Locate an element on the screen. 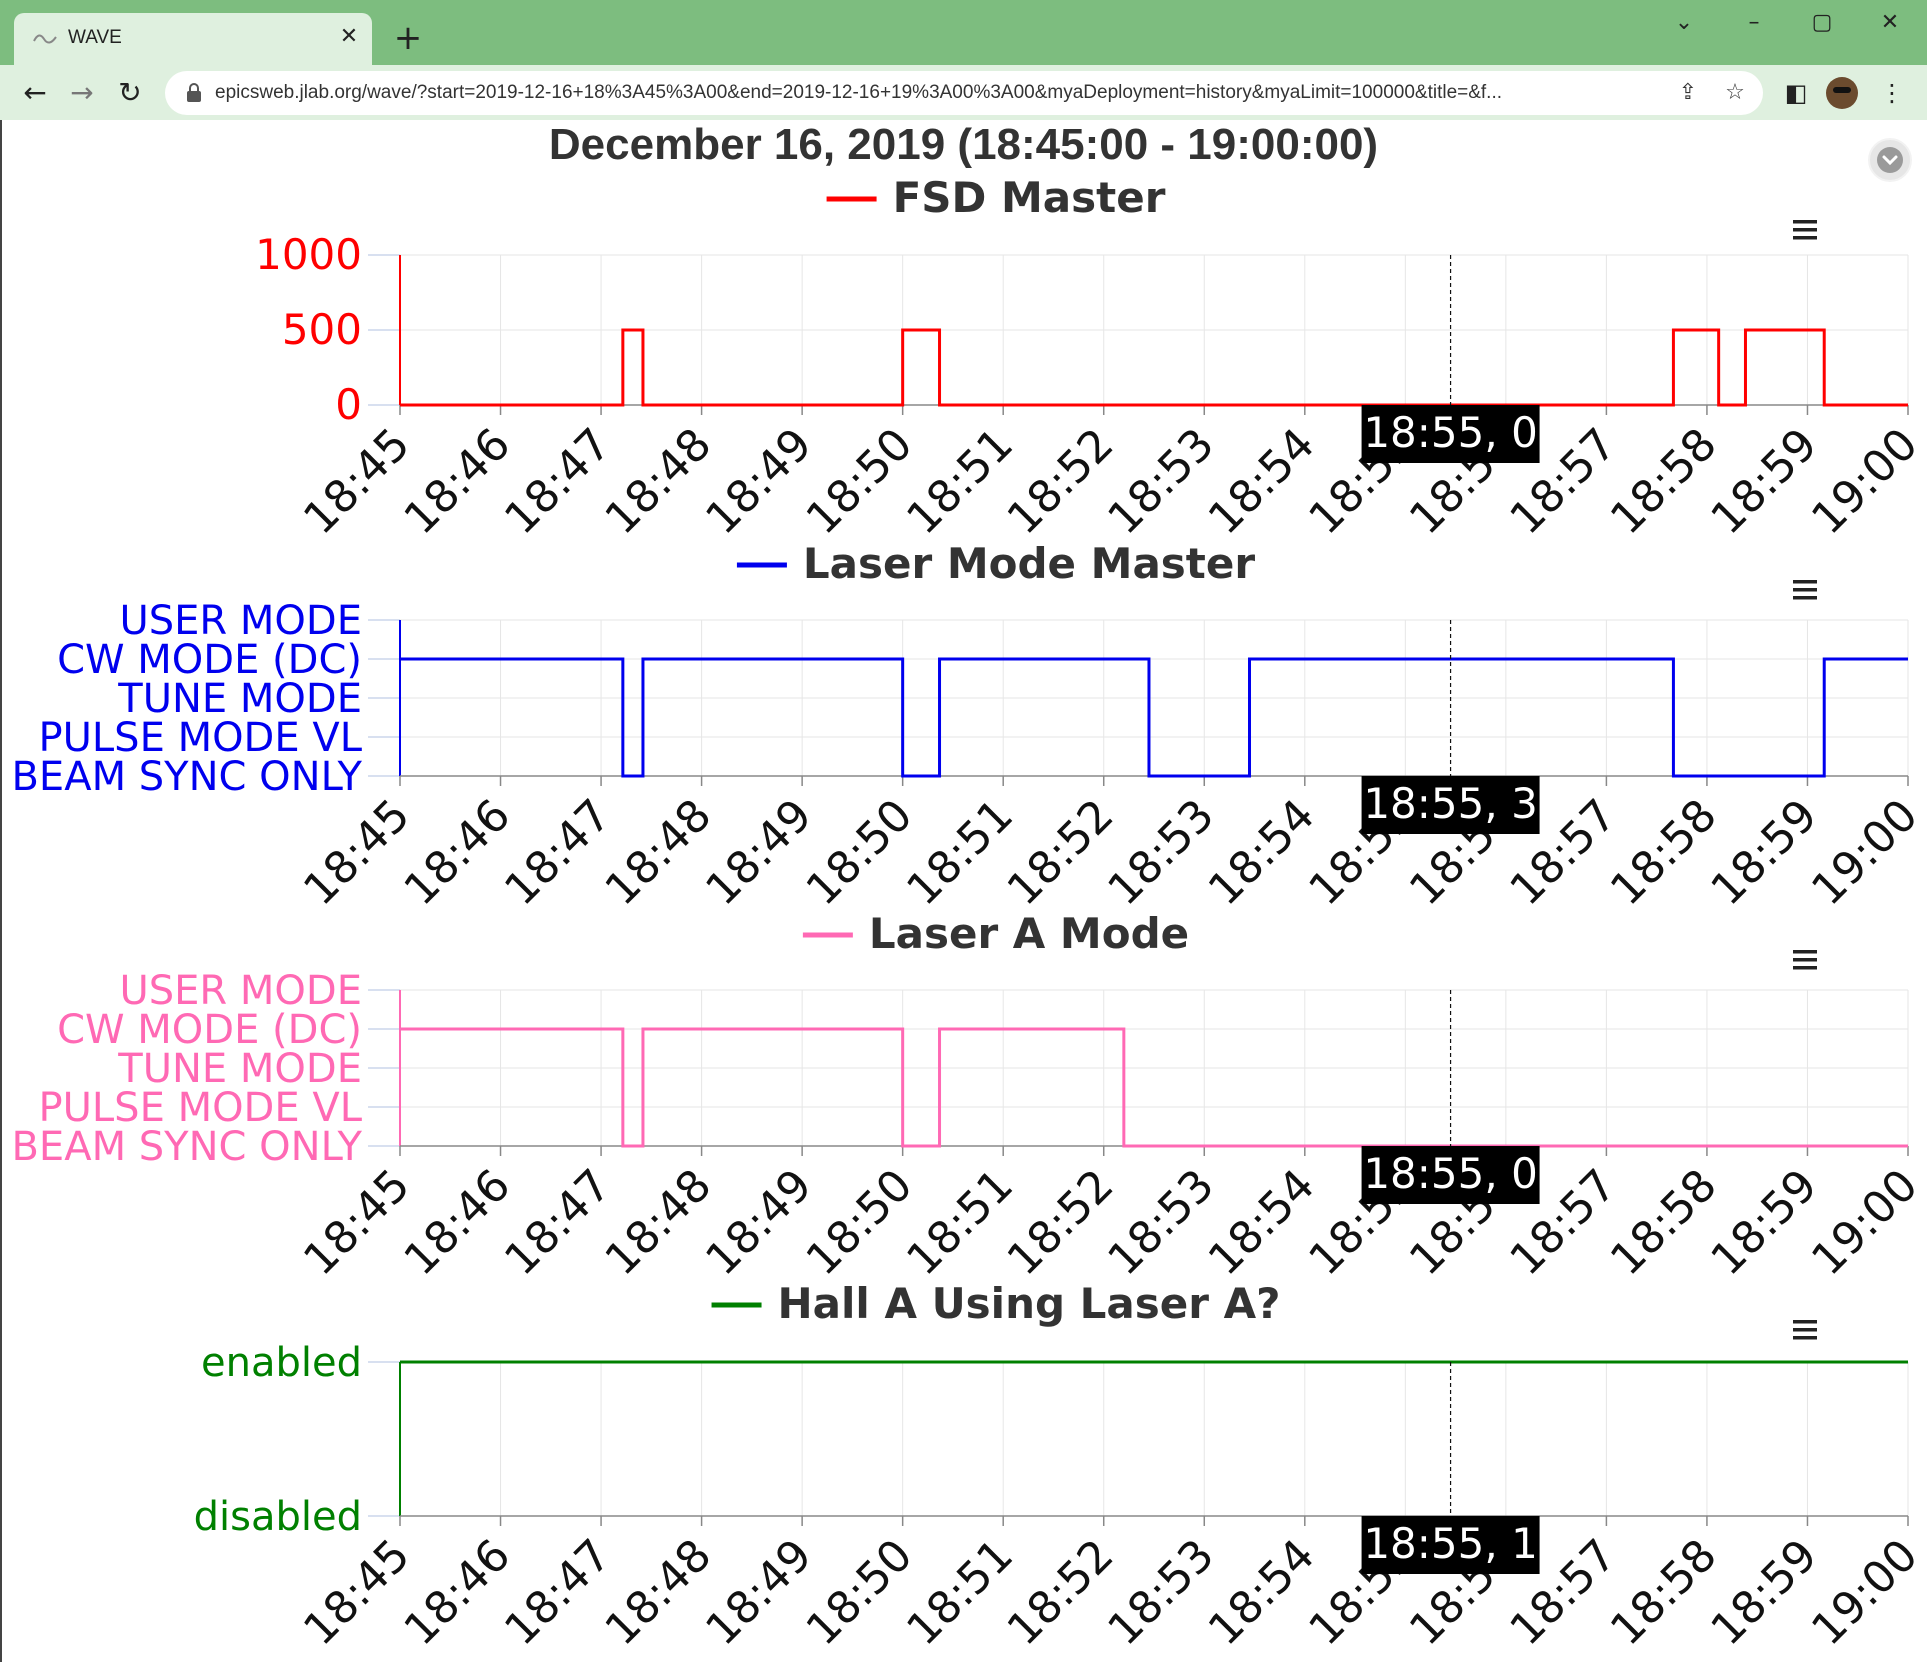 This screenshot has width=1927, height=1662. back-arrow-icon: ← is located at coordinates (35, 92).